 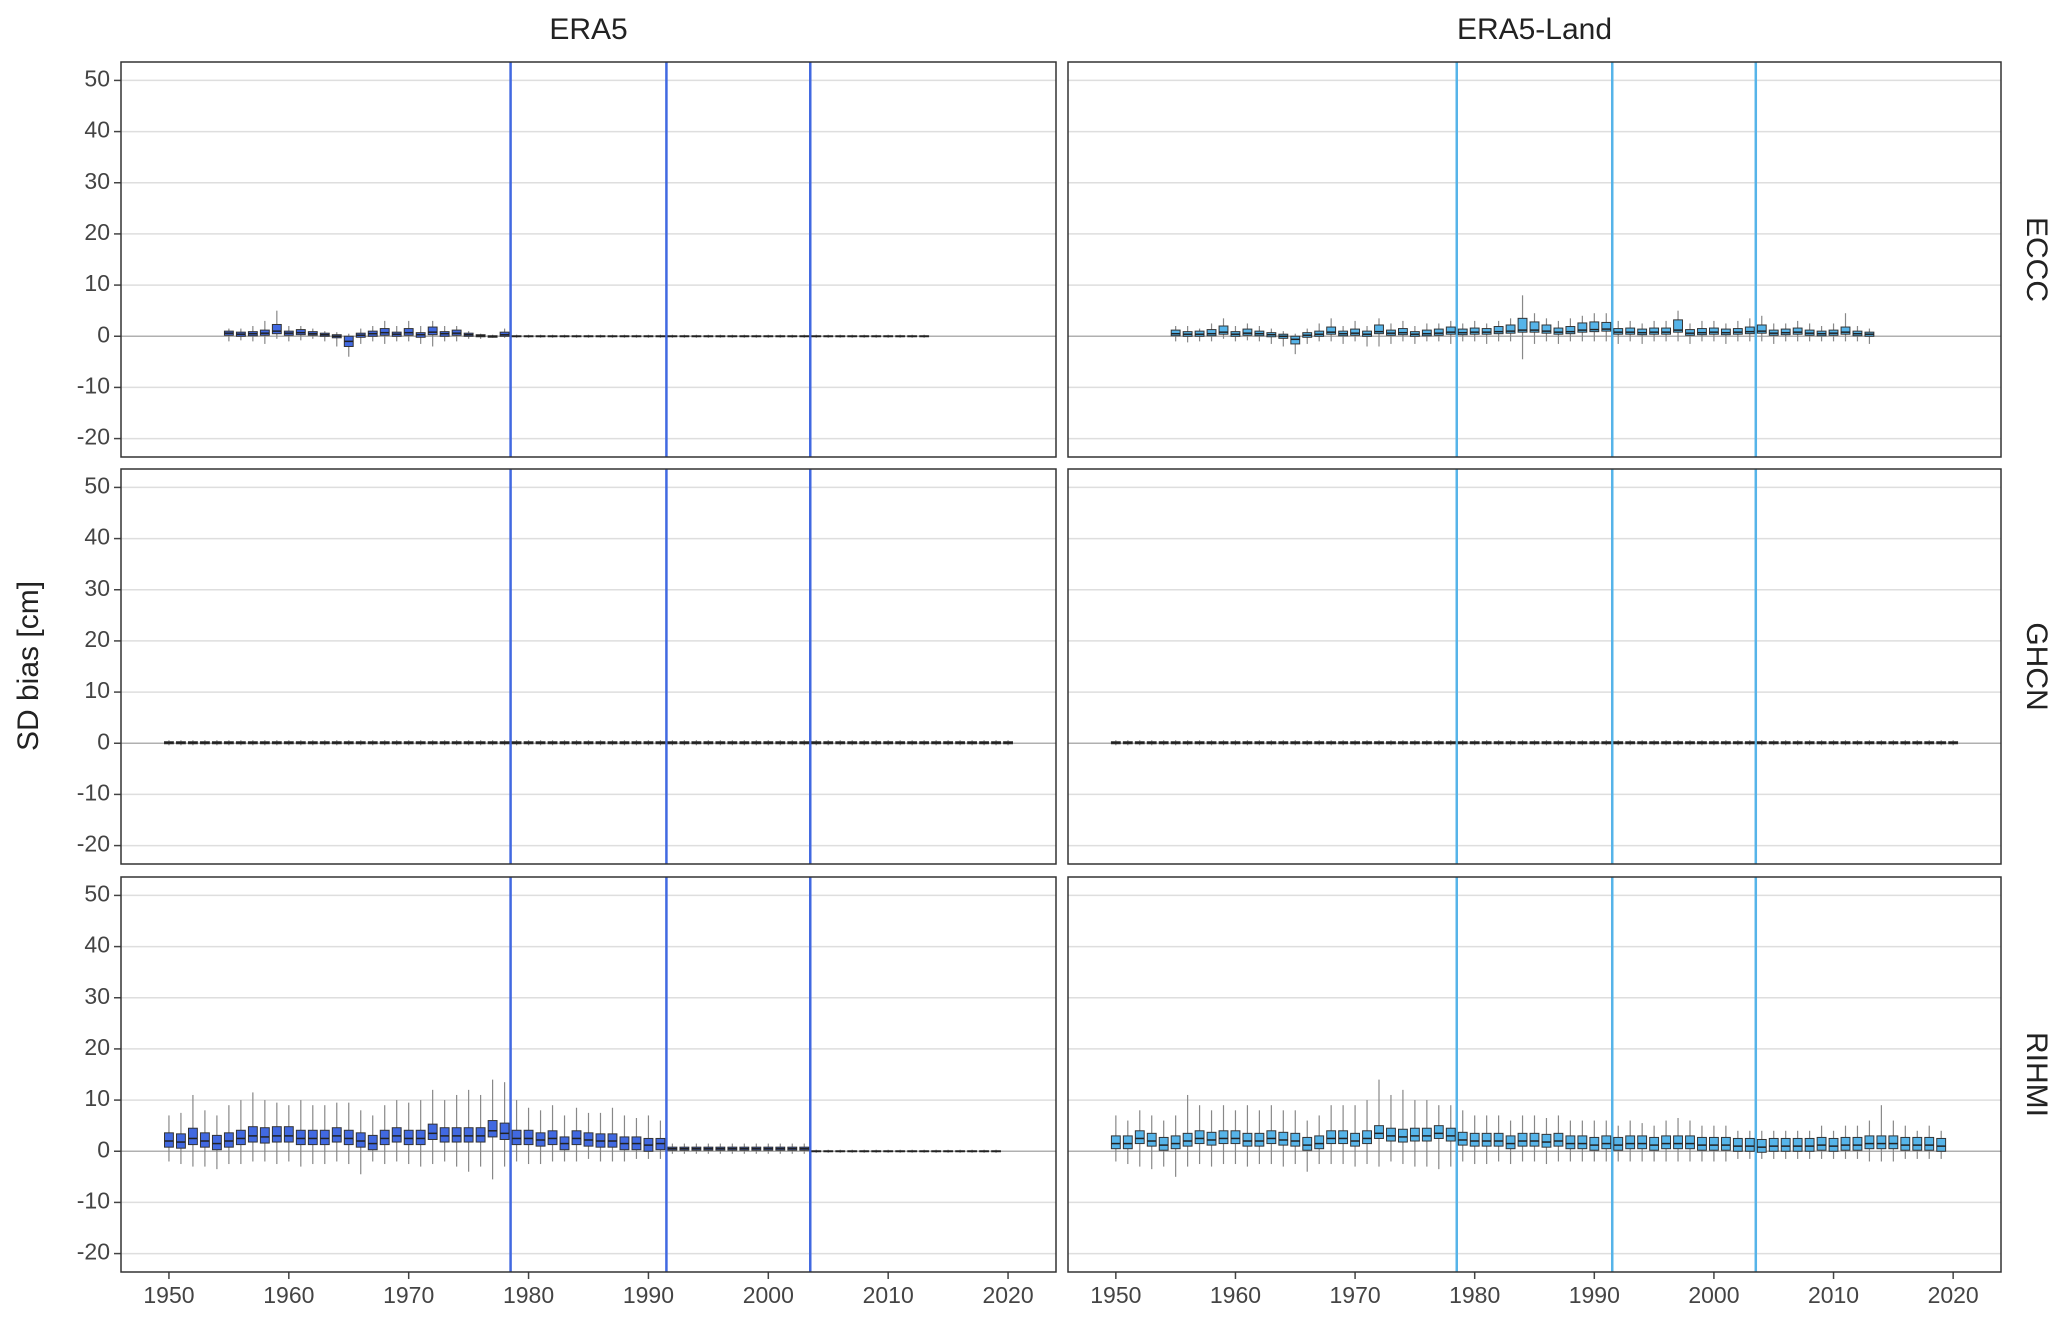 I want to click on column-strip: ERA5-Land, so click(x=1534, y=29).